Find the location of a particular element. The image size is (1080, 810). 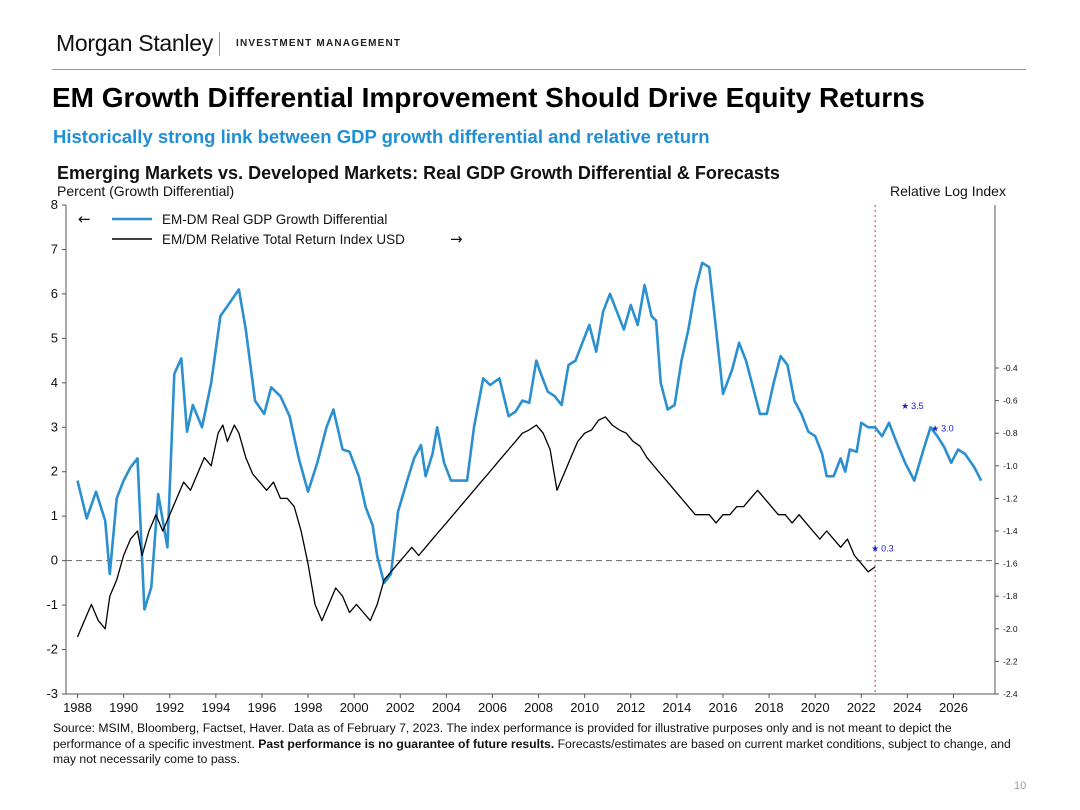

y-tick-label: -3 is located at coordinates (52, 693).